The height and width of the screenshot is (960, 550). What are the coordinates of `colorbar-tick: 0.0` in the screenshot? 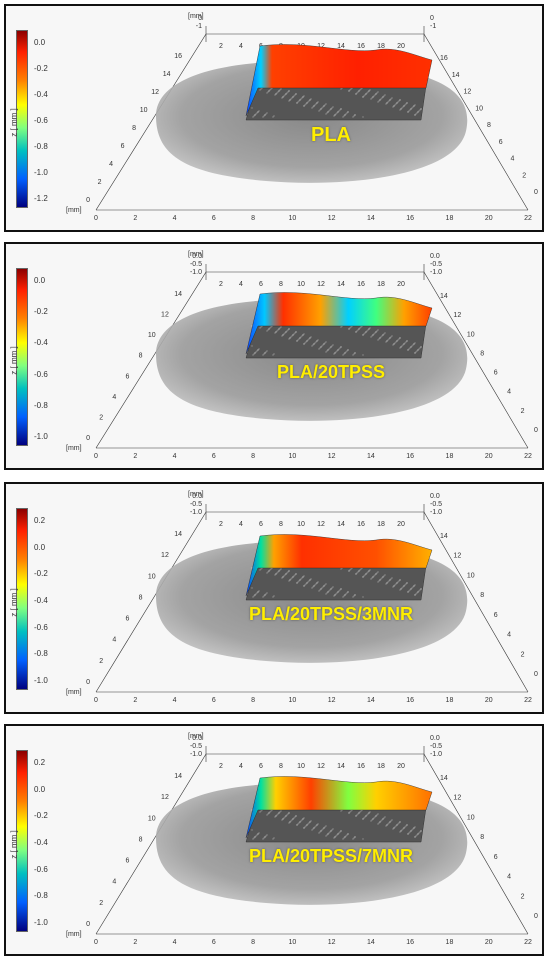 It's located at (40, 280).